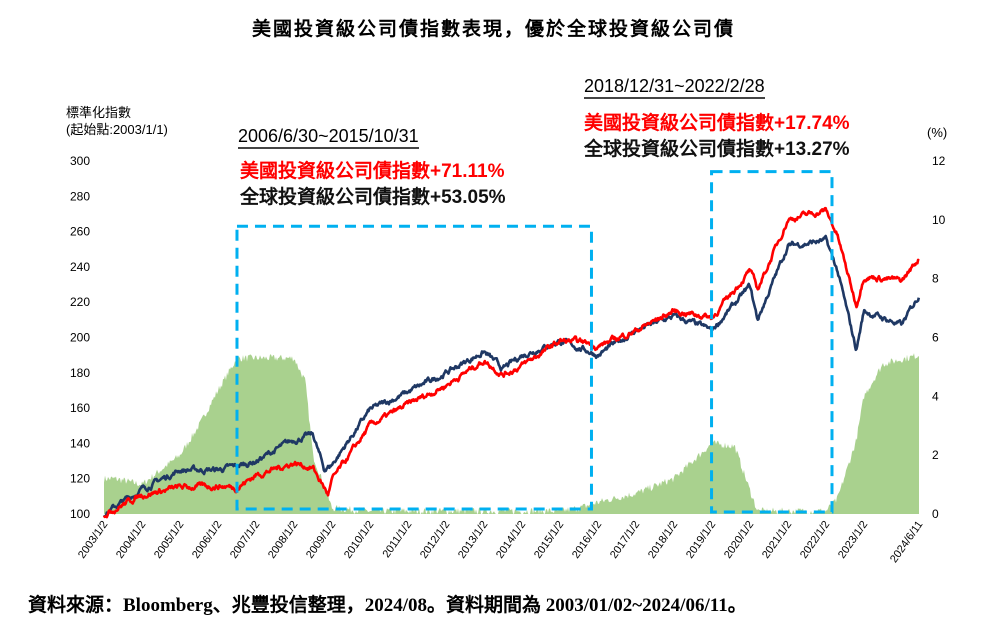 The width and height of the screenshot is (987, 627). I want to click on x-tick-label: 2003/1/2, so click(93, 540).